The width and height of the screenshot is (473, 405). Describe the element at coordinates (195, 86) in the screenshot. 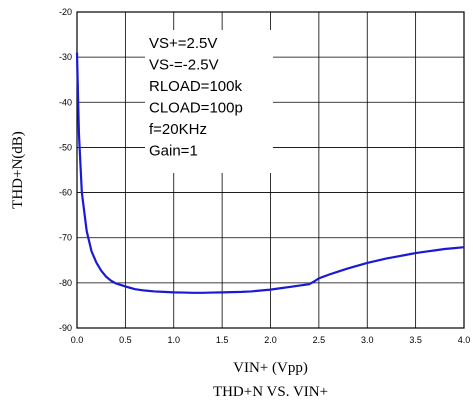

I see `annotation-line: RLOAD=100k` at that location.